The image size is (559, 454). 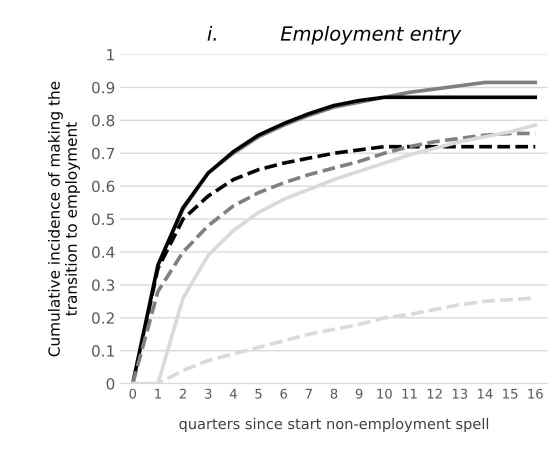 I want to click on y-axis-title: Cumulative incidence of making the transition to employment, so click(x=64, y=219).